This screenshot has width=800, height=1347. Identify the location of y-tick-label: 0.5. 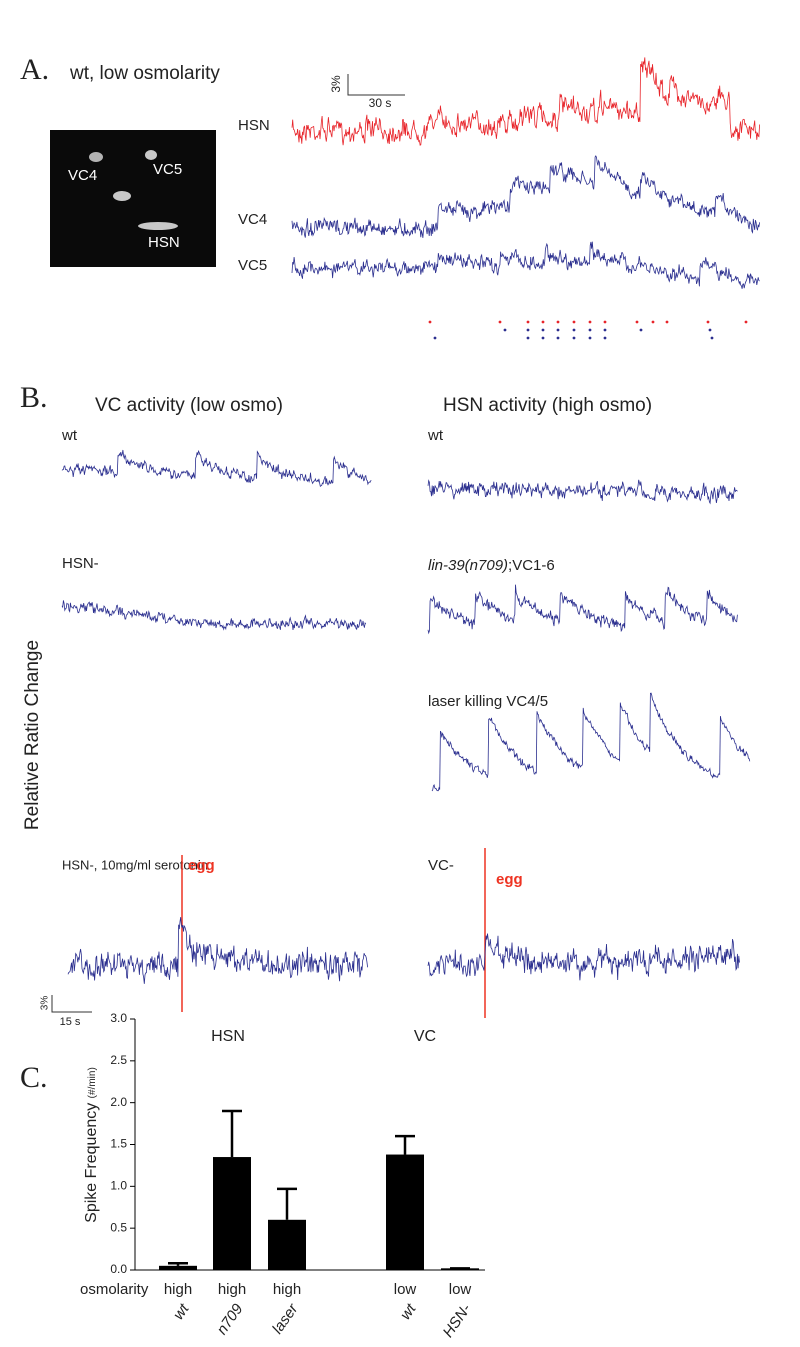
(118, 1227).